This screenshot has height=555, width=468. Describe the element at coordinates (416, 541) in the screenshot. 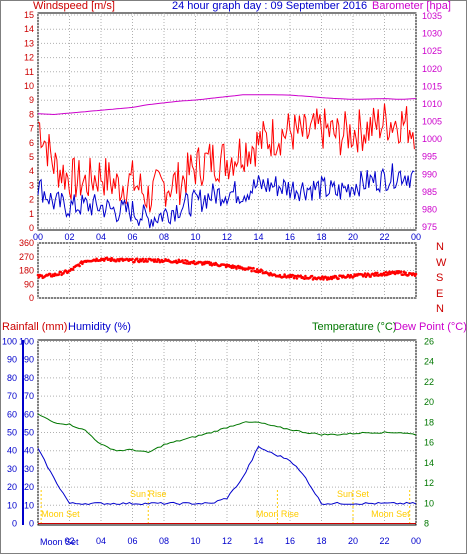

I see `climate-x-tick-label: 00` at that location.